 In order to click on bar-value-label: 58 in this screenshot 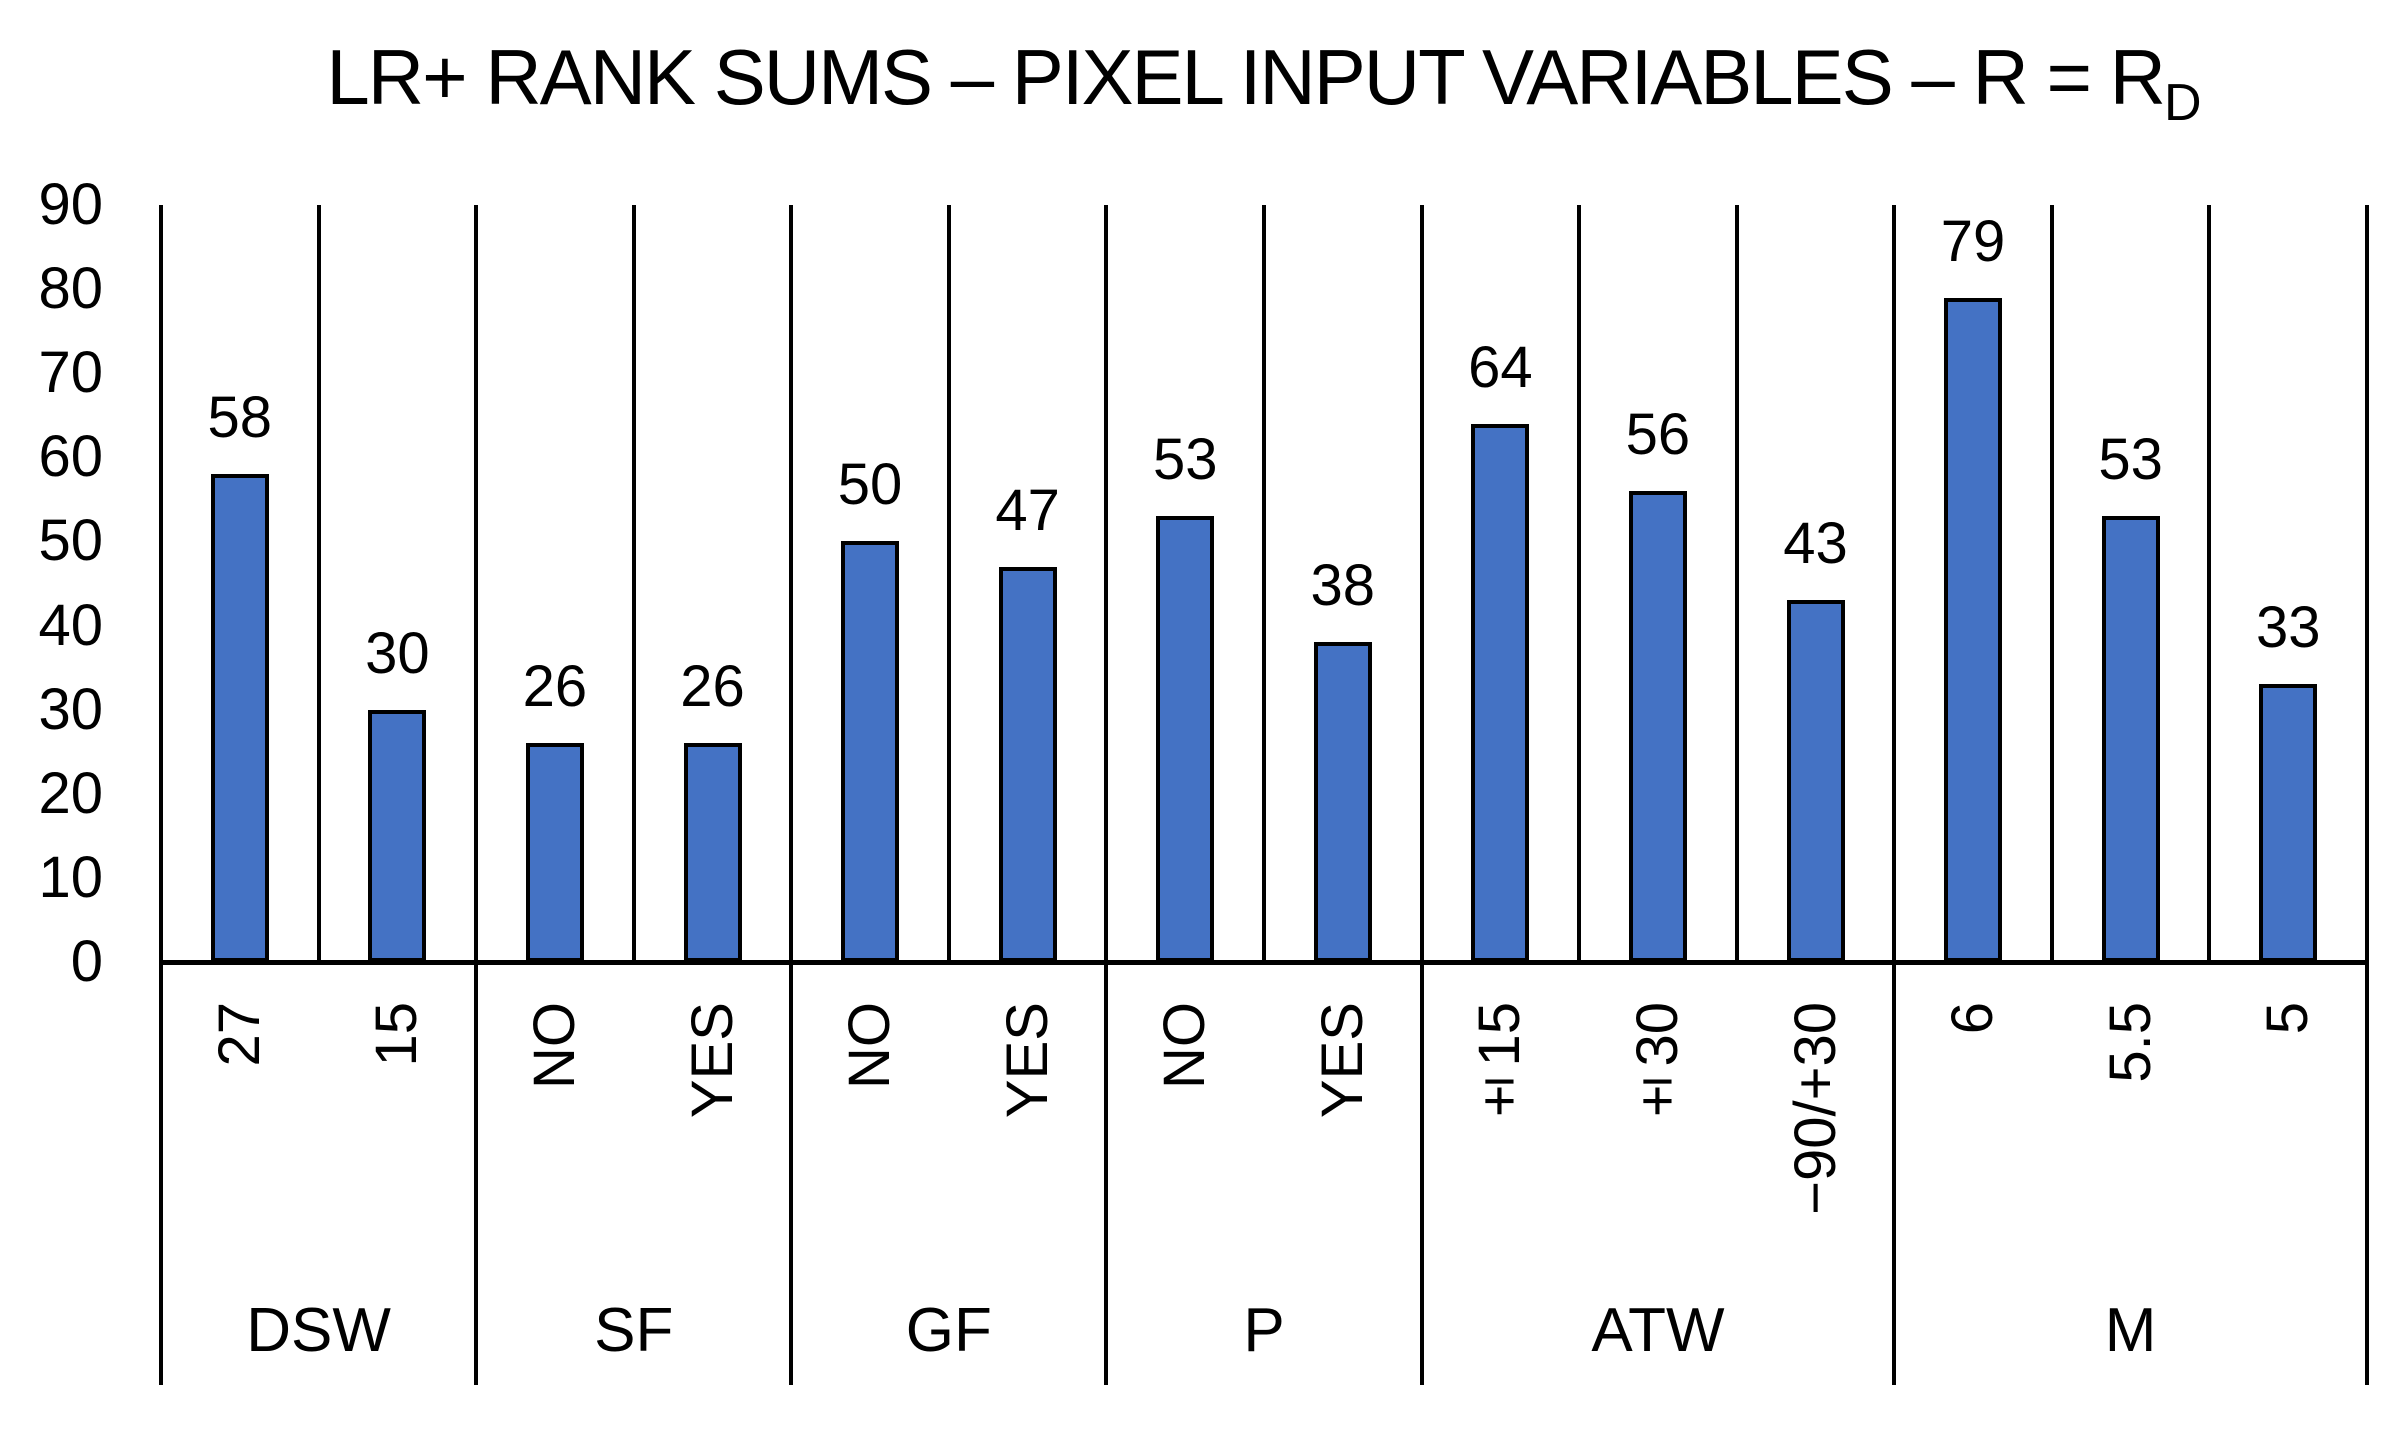, I will do `click(240, 418)`.